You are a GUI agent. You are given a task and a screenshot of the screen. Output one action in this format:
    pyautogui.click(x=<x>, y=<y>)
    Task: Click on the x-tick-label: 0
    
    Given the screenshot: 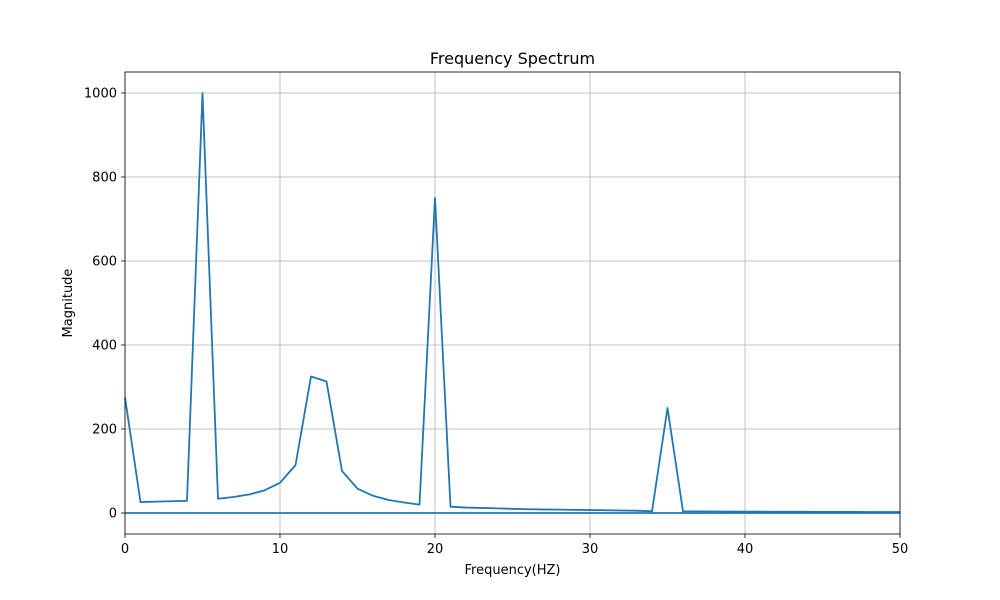 What is the action you would take?
    pyautogui.click(x=125, y=549)
    